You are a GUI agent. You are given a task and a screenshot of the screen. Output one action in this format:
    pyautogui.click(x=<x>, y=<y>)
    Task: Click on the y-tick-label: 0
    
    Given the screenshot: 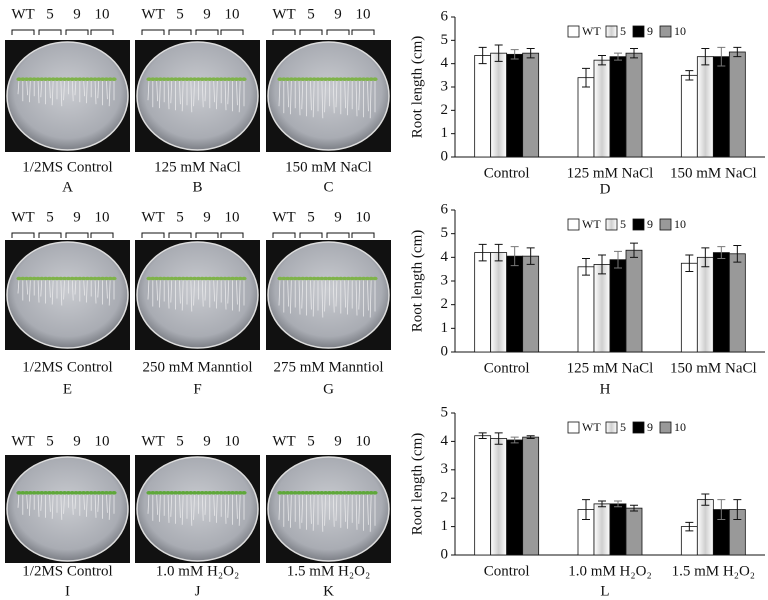 What is the action you would take?
    pyautogui.click(x=445, y=351)
    